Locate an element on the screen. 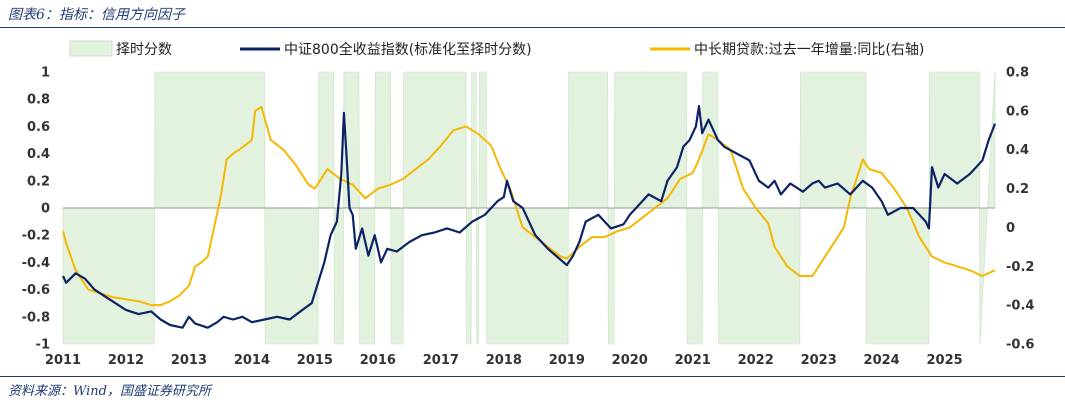 The width and height of the screenshot is (1065, 403). legend-label-timing: 择时分数 is located at coordinates (144, 50).